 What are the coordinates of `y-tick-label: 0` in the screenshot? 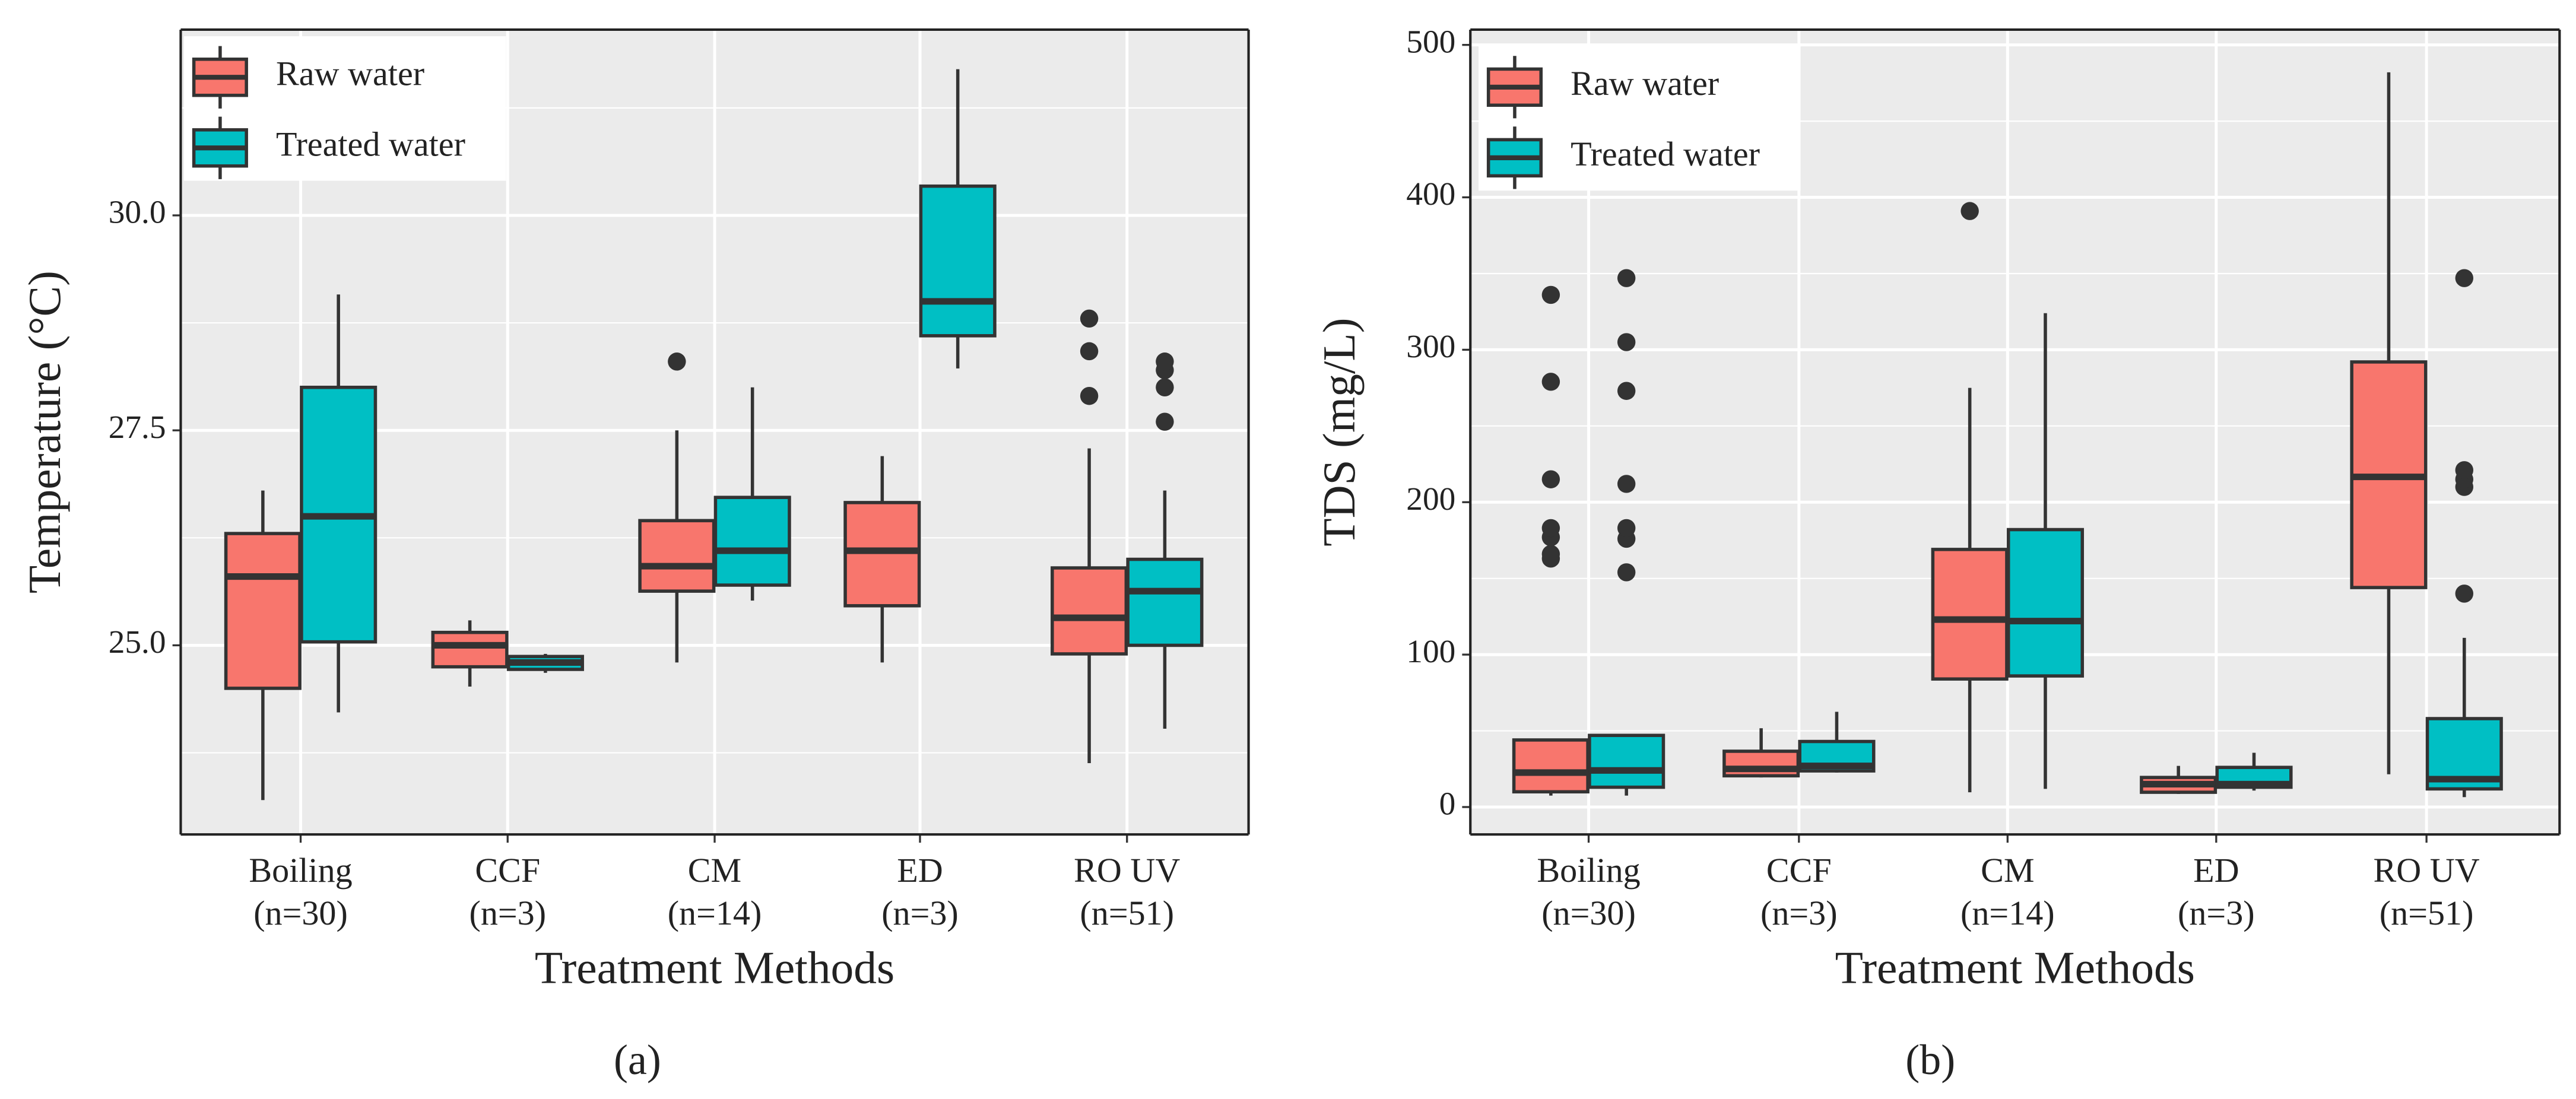 It's located at (1447, 804).